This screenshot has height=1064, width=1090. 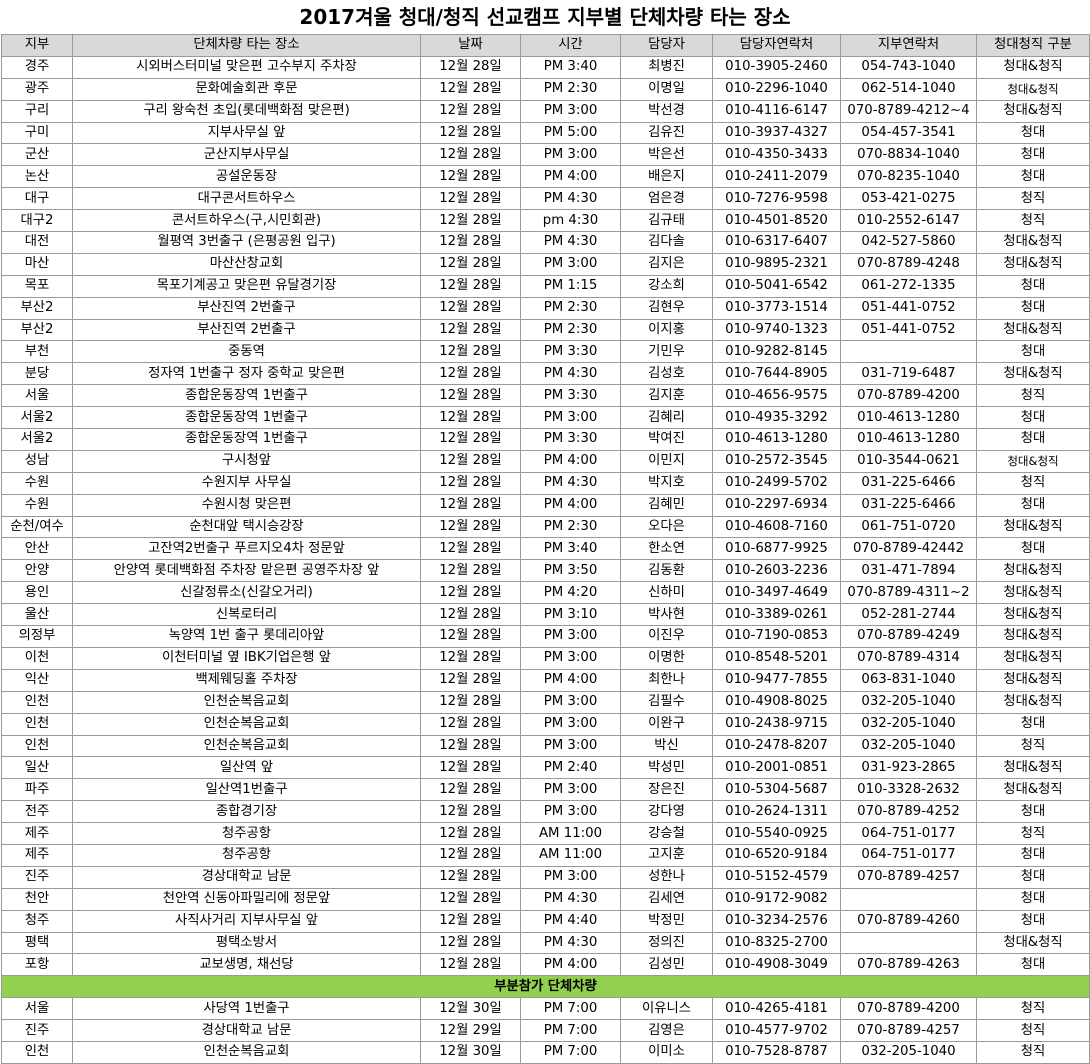 I want to click on cell-branch: 서울, so click(x=37, y=1009).